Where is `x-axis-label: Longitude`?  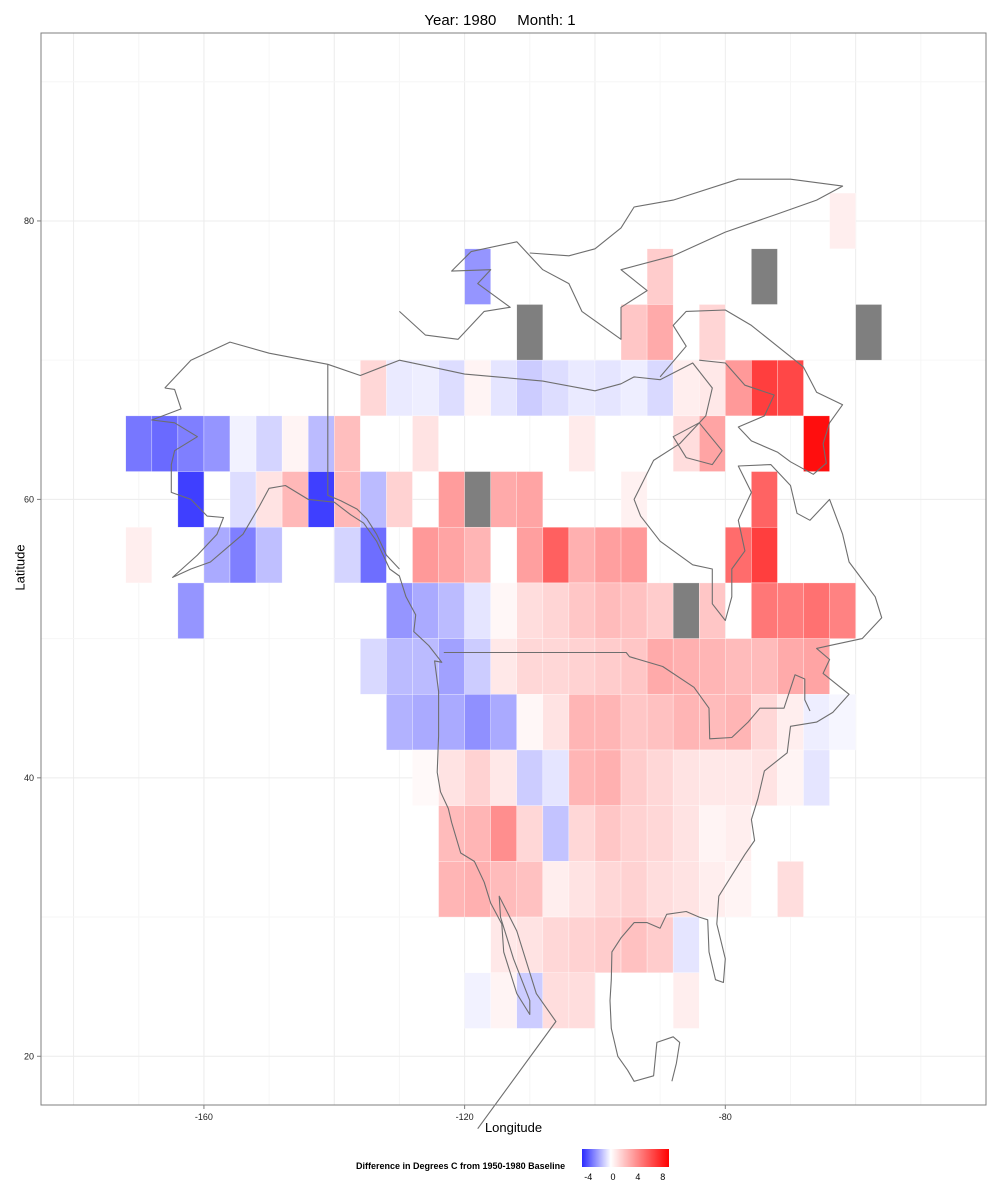
x-axis-label: Longitude is located at coordinates (513, 1127).